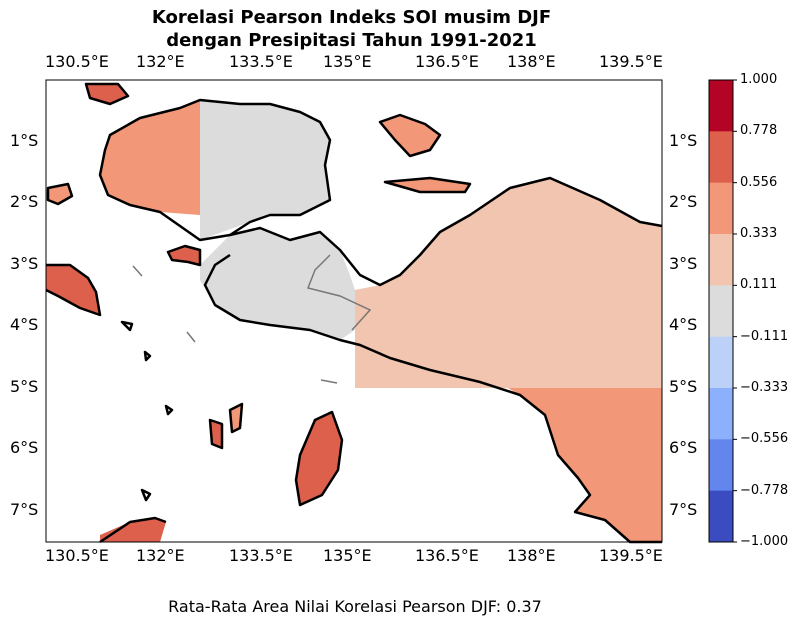 The height and width of the screenshot is (625, 803). I want to click on lon-tick-bot: 133.5°E, so click(261, 555).